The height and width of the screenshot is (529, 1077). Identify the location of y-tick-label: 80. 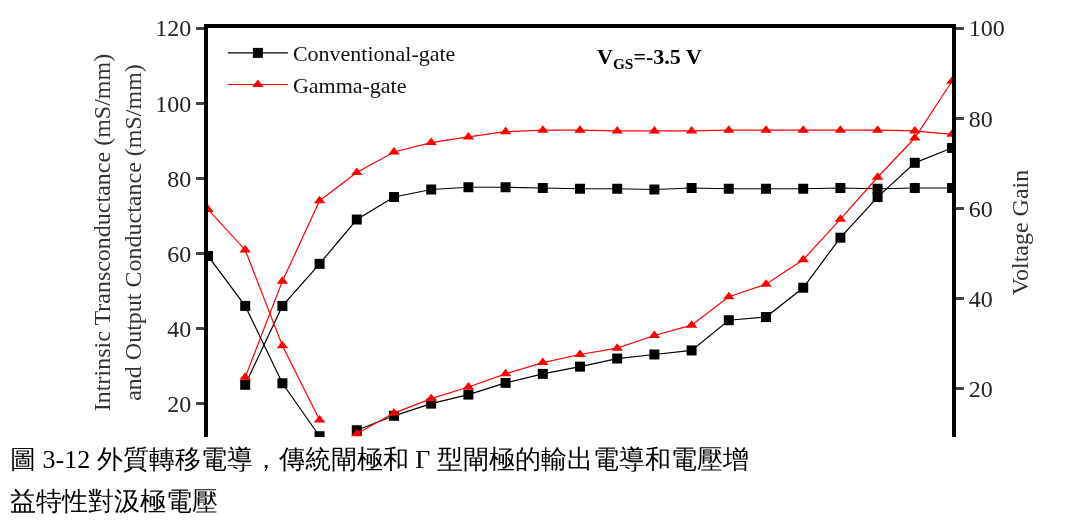
(179, 178).